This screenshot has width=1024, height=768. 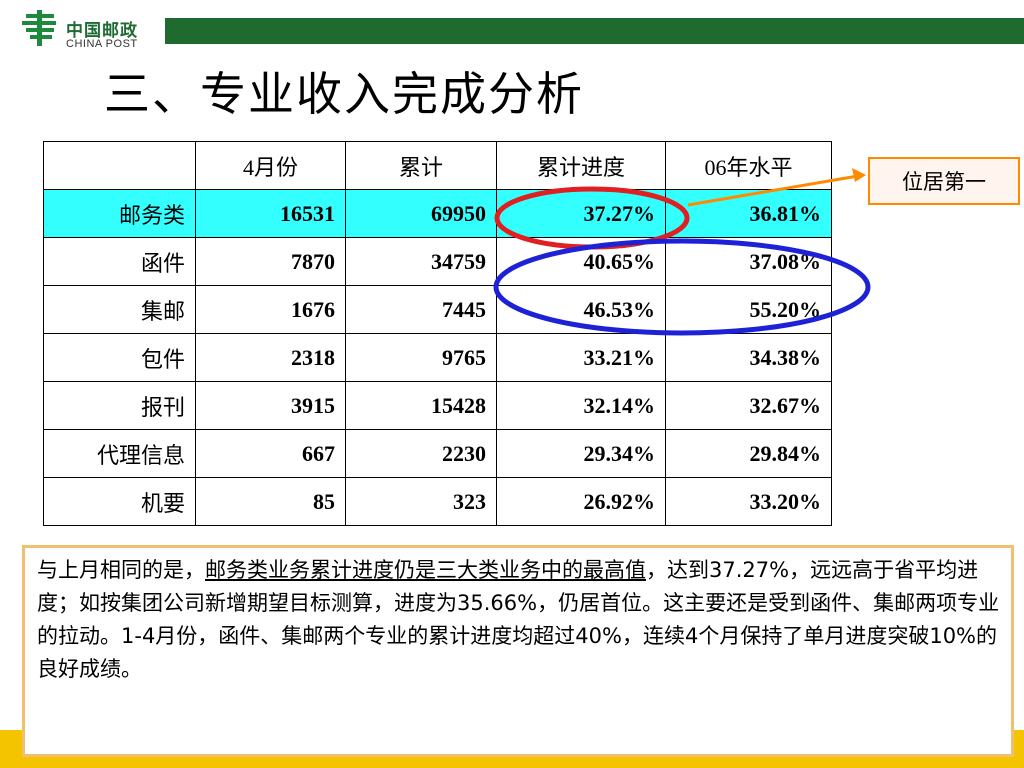 I want to click on table-row: 邮务类 16531 69950 37.27% 36.81%, so click(x=437, y=213).